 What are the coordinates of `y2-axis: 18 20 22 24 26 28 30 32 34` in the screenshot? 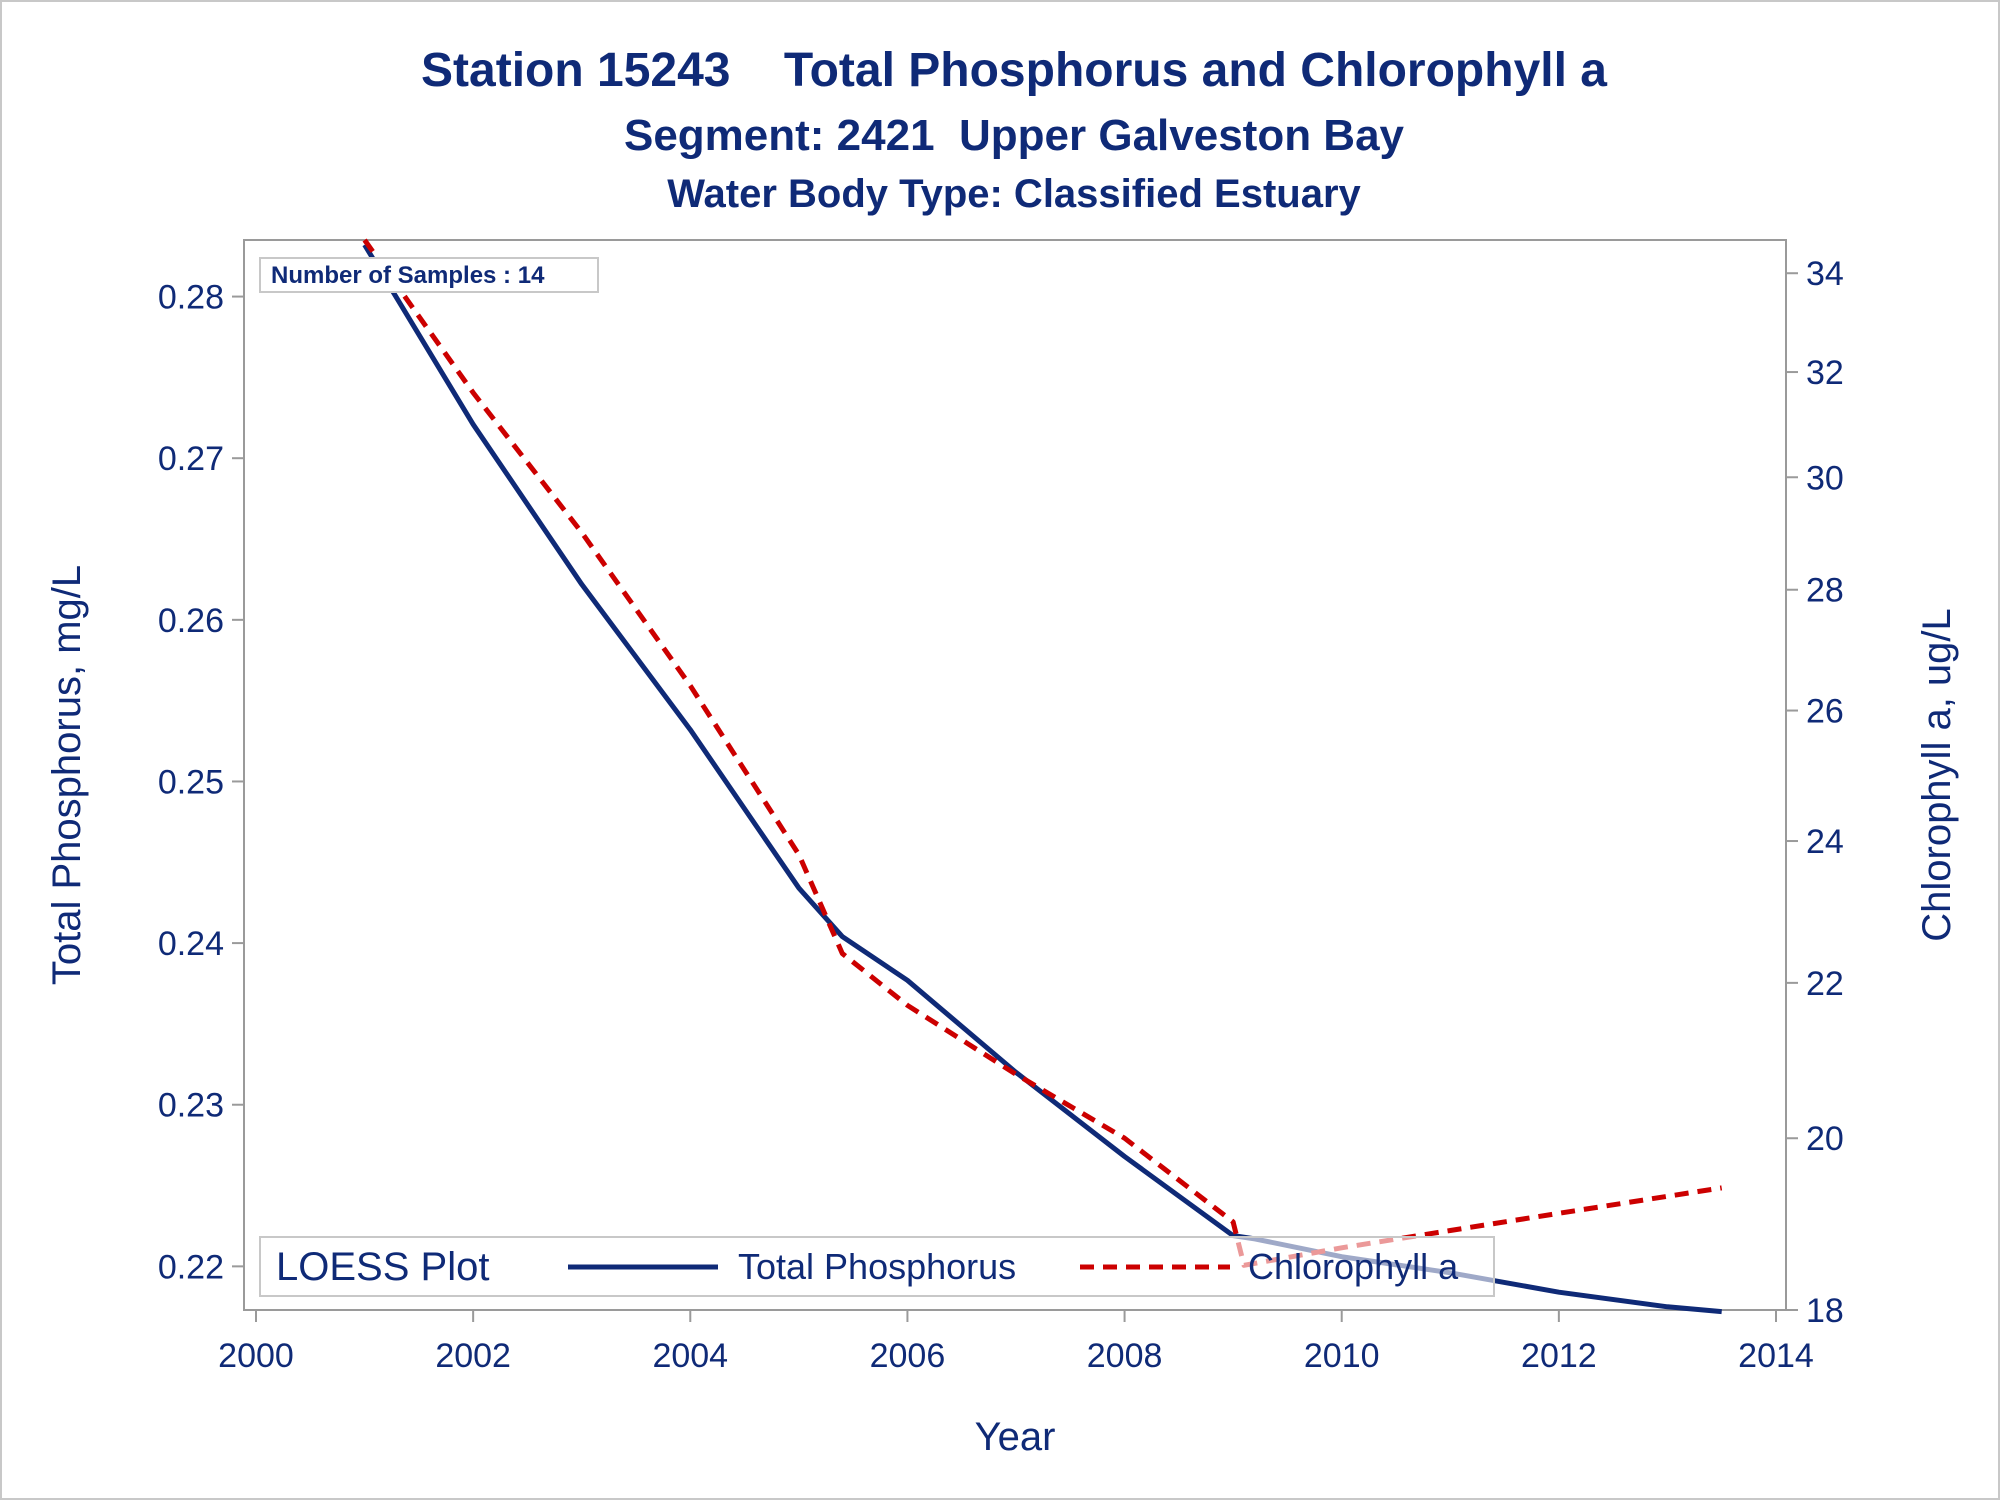 It's located at (1815, 792).